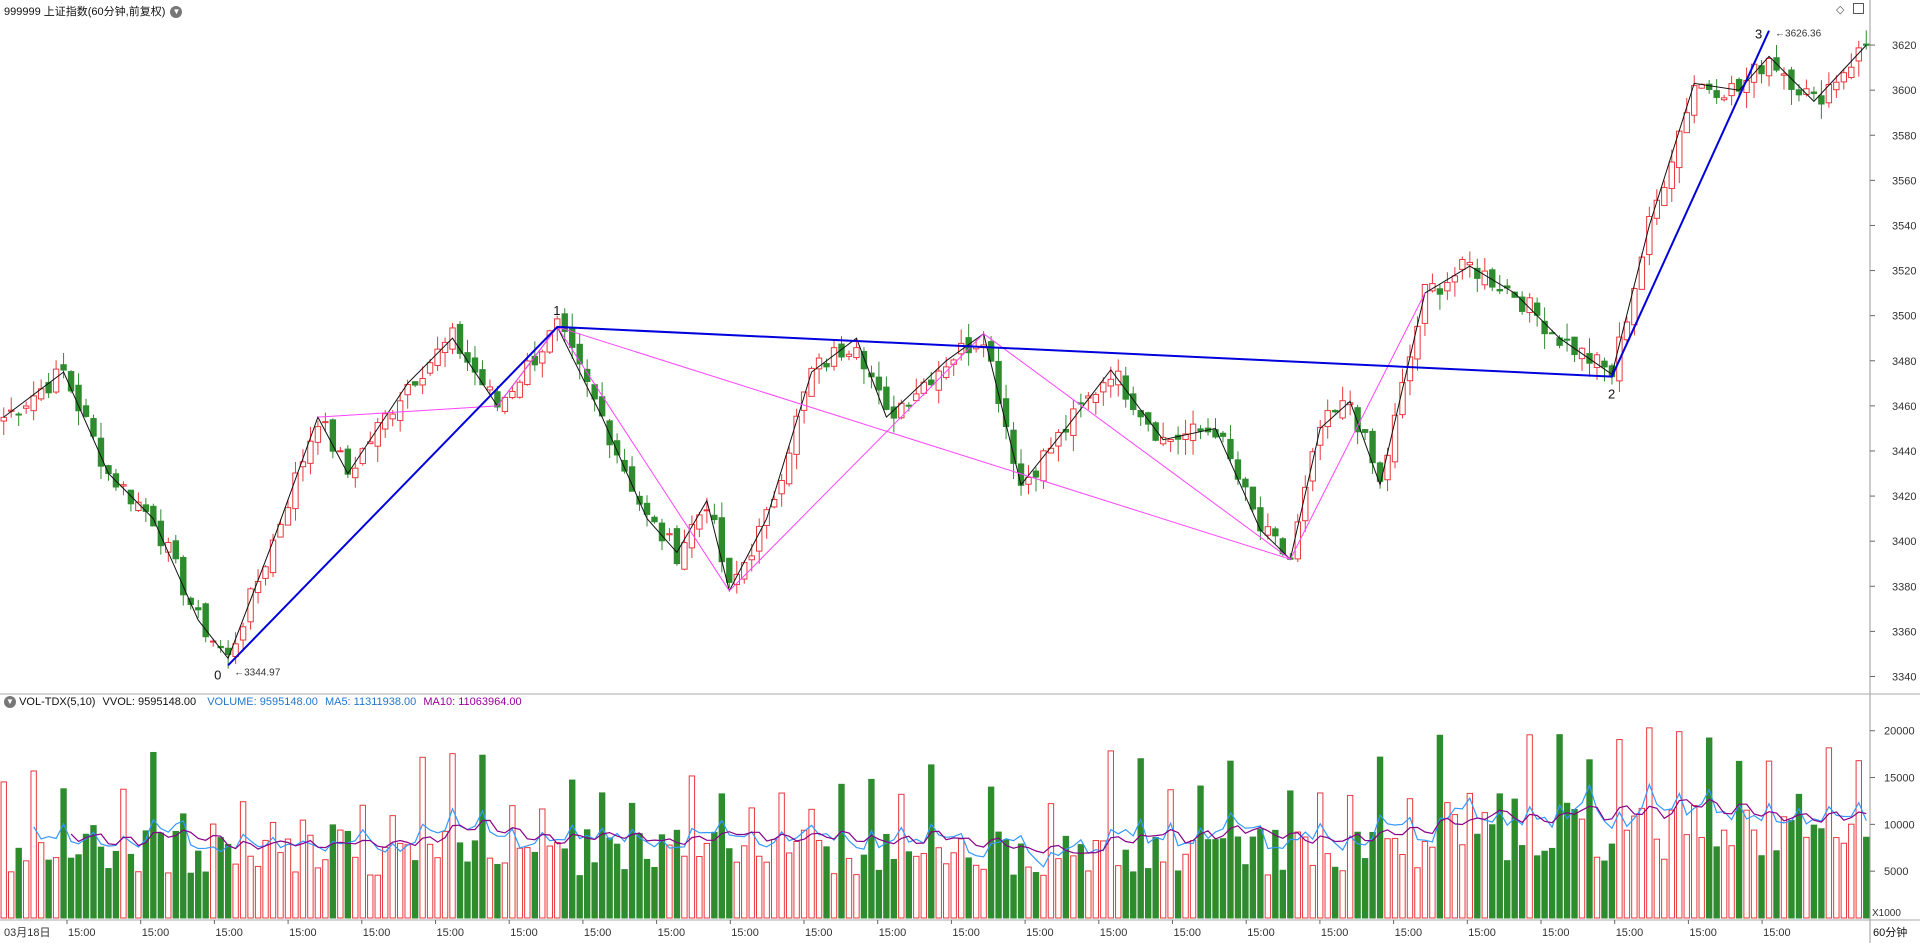 The image size is (1920, 943). I want to click on diamond-icon: ◇, so click(1840, 10).